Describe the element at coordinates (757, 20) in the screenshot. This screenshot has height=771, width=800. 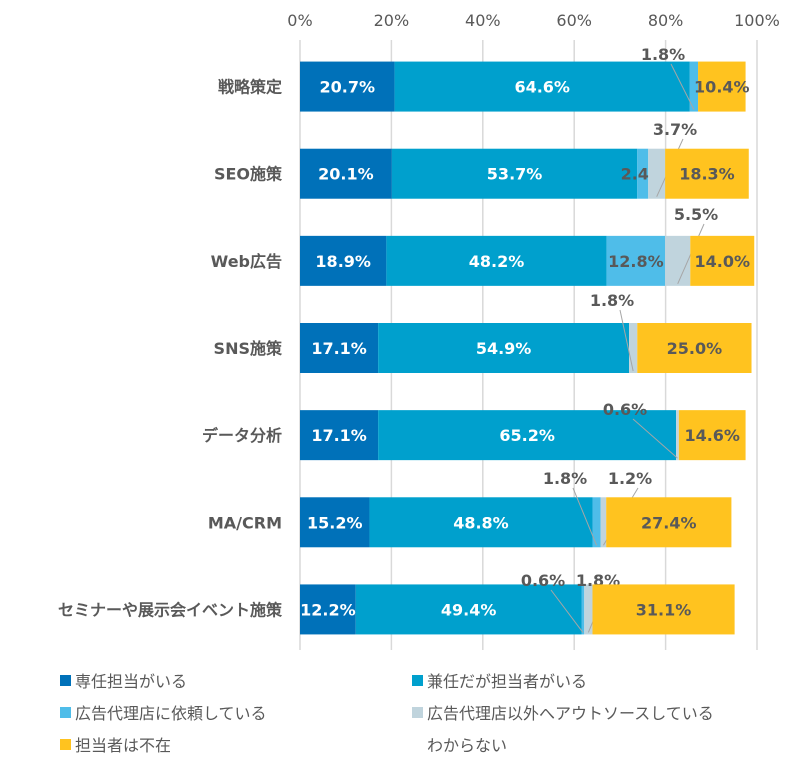
I see `x-tick-label: 100%` at that location.